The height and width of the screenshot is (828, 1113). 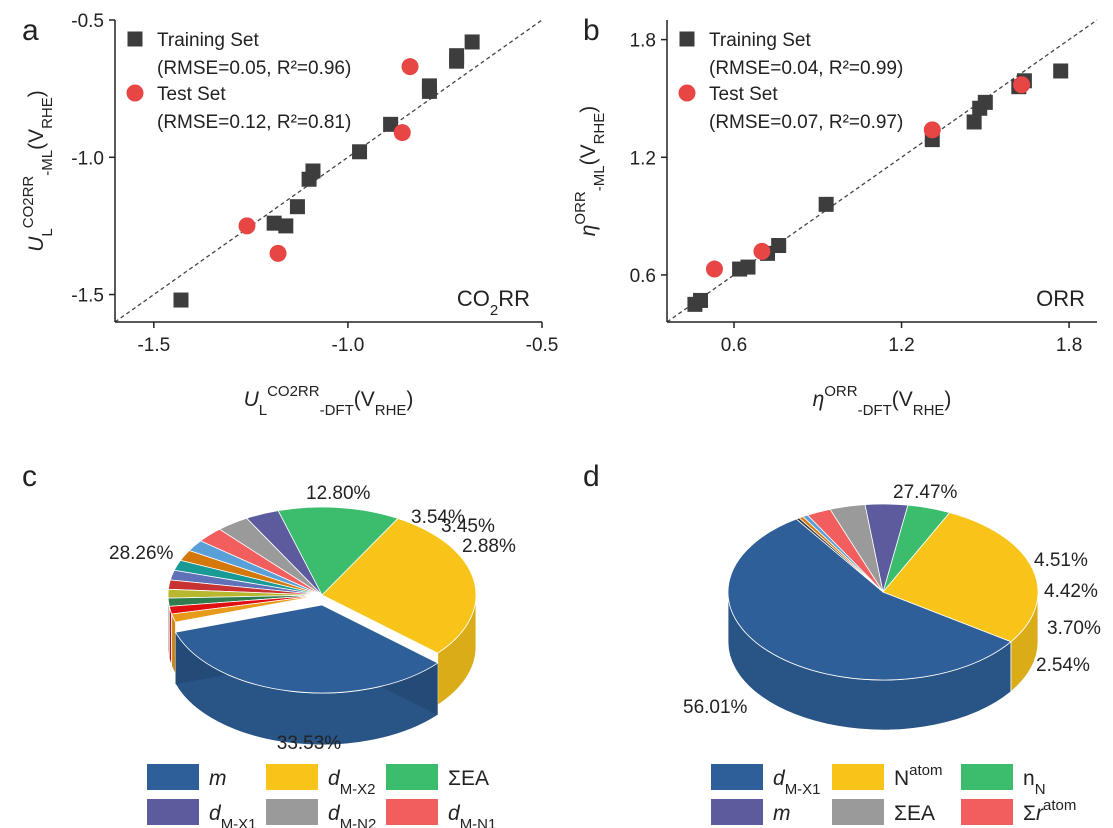 What do you see at coordinates (1049, 811) in the screenshot?
I see `legend-entry: Σratom` at bounding box center [1049, 811].